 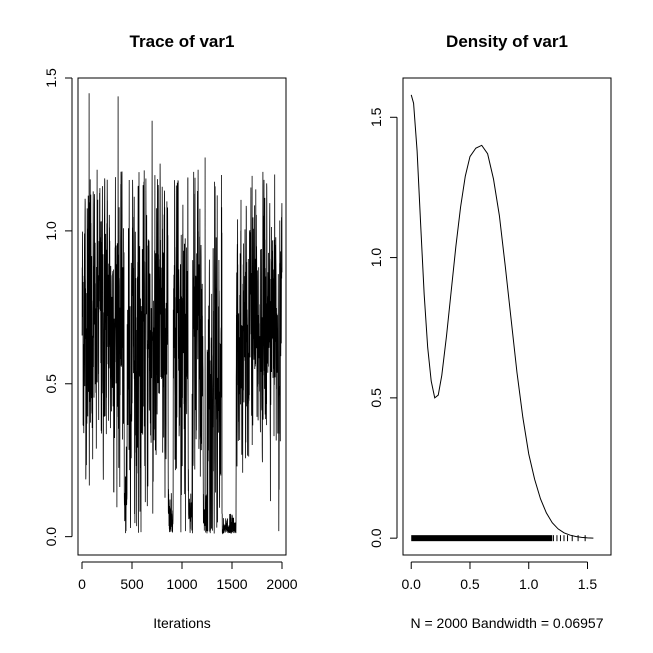 I want to click on density-title: Density of var1, so click(x=507, y=41).